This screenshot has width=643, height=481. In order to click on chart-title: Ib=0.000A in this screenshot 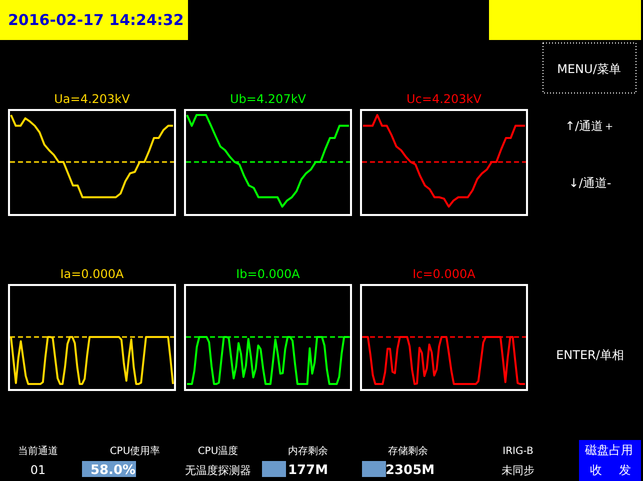, I will do `click(268, 274)`.